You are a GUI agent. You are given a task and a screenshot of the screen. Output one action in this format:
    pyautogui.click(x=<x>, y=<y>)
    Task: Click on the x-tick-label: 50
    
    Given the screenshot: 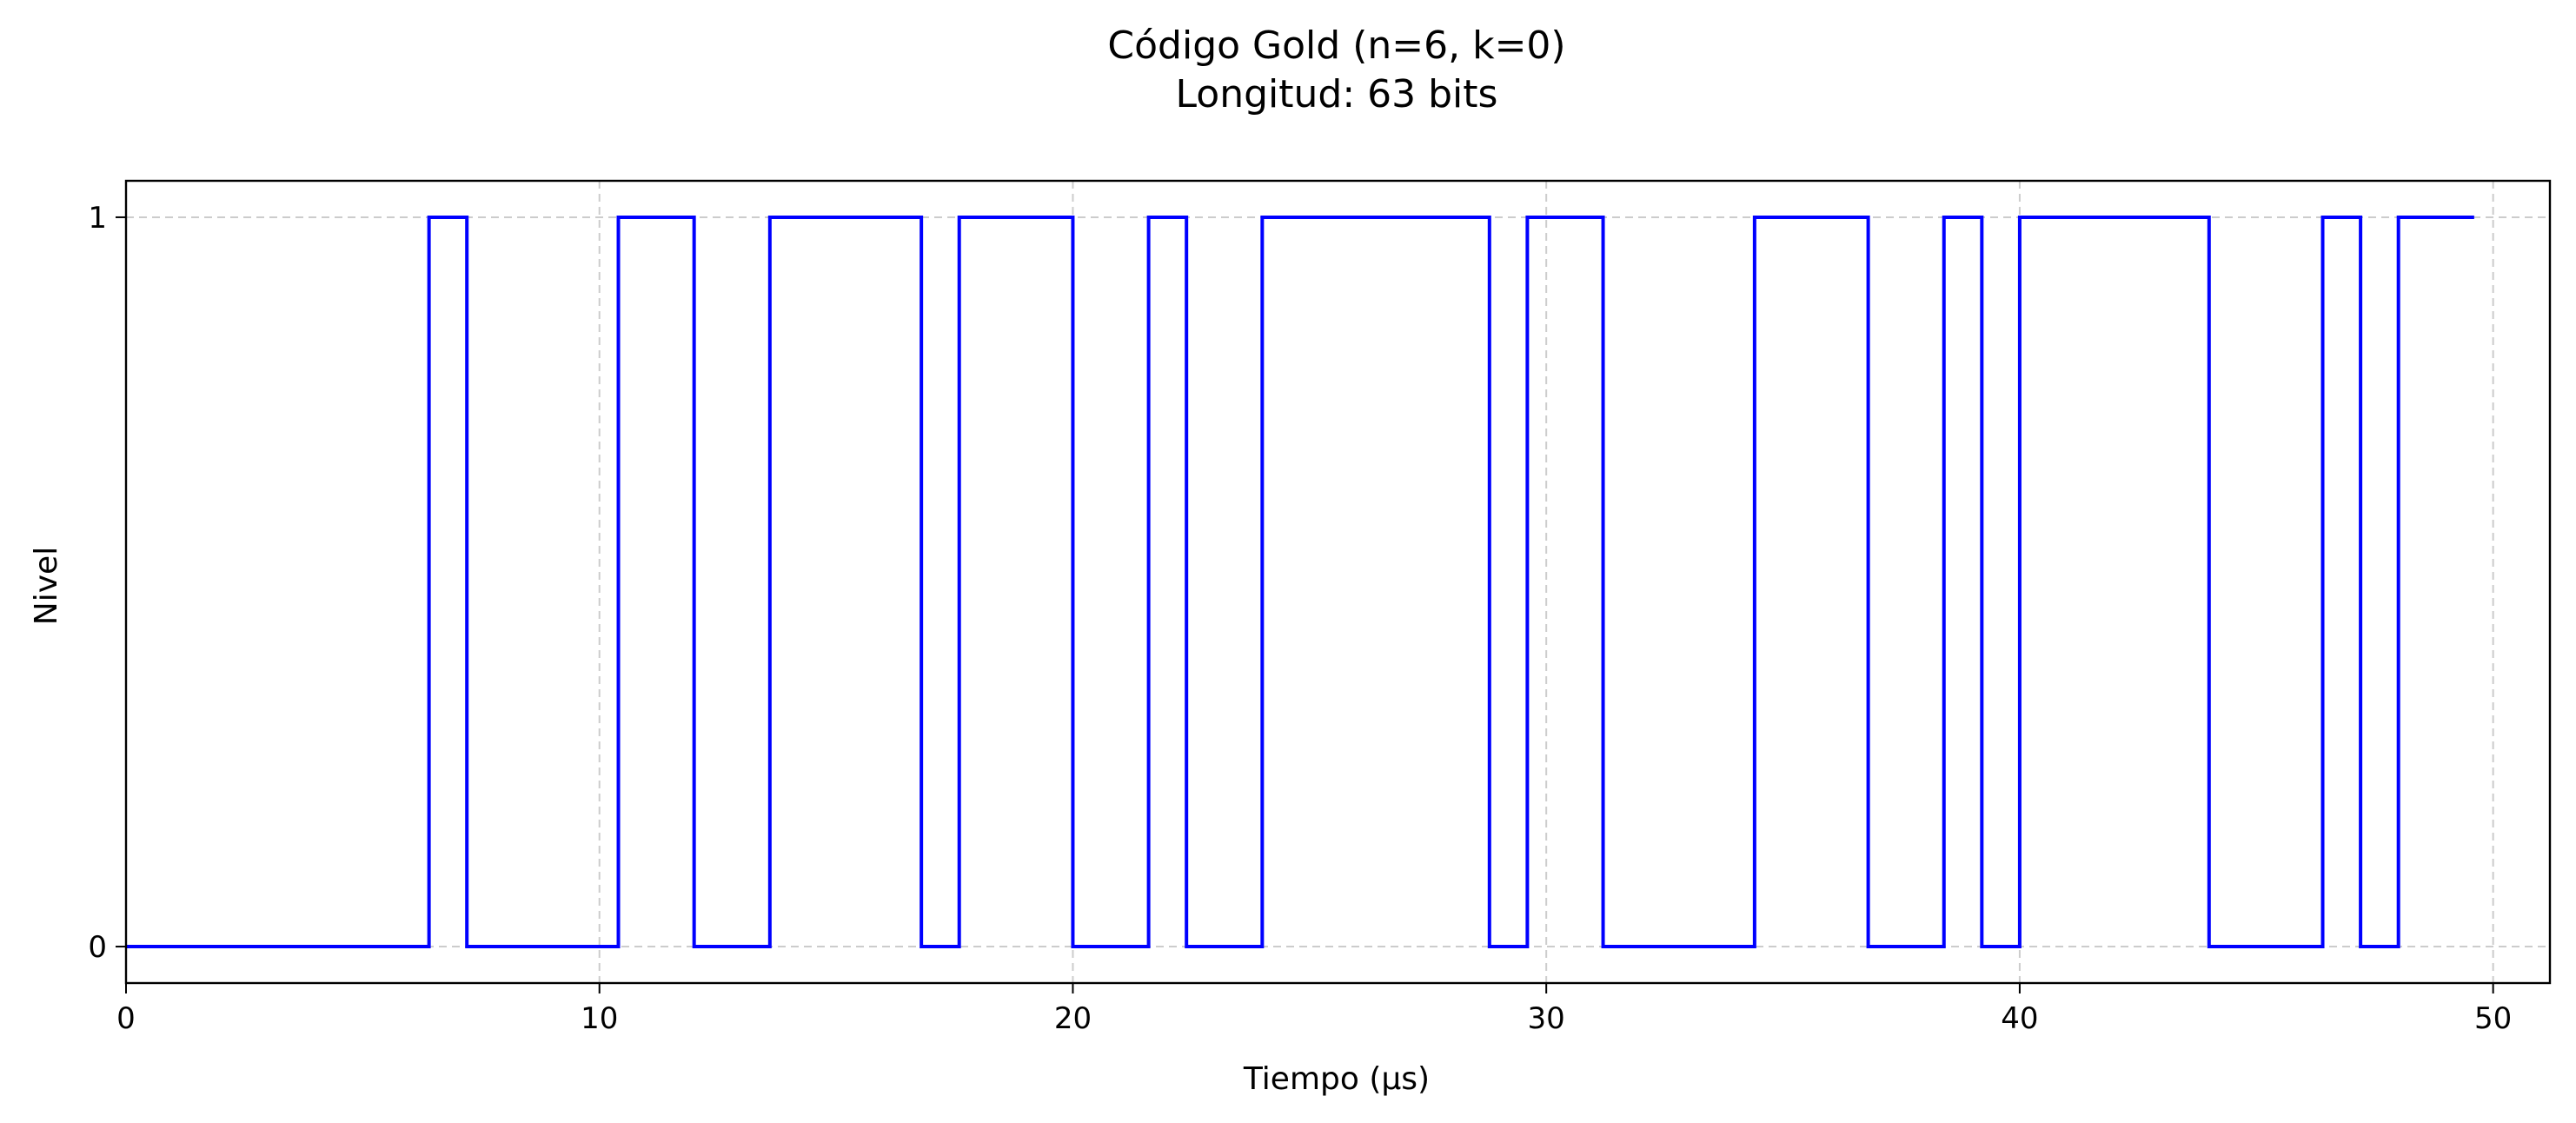 What is the action you would take?
    pyautogui.click(x=2493, y=1018)
    